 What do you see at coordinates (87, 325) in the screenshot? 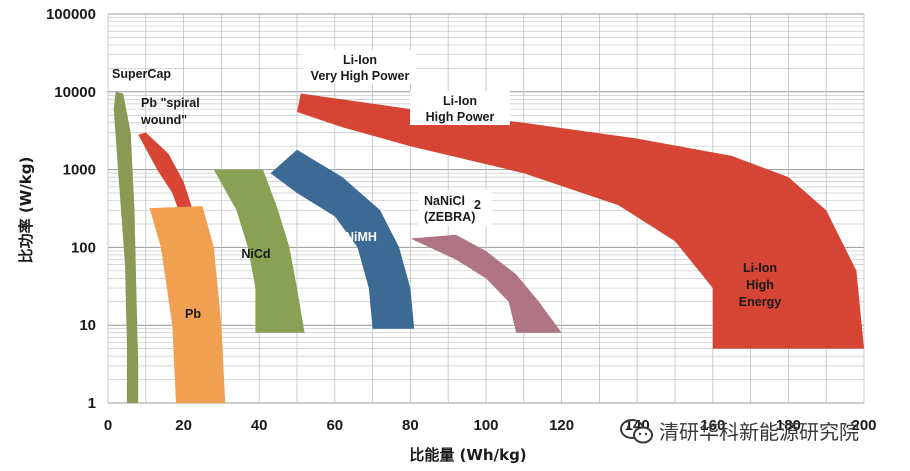
I see `y-tick-label: 10` at bounding box center [87, 325].